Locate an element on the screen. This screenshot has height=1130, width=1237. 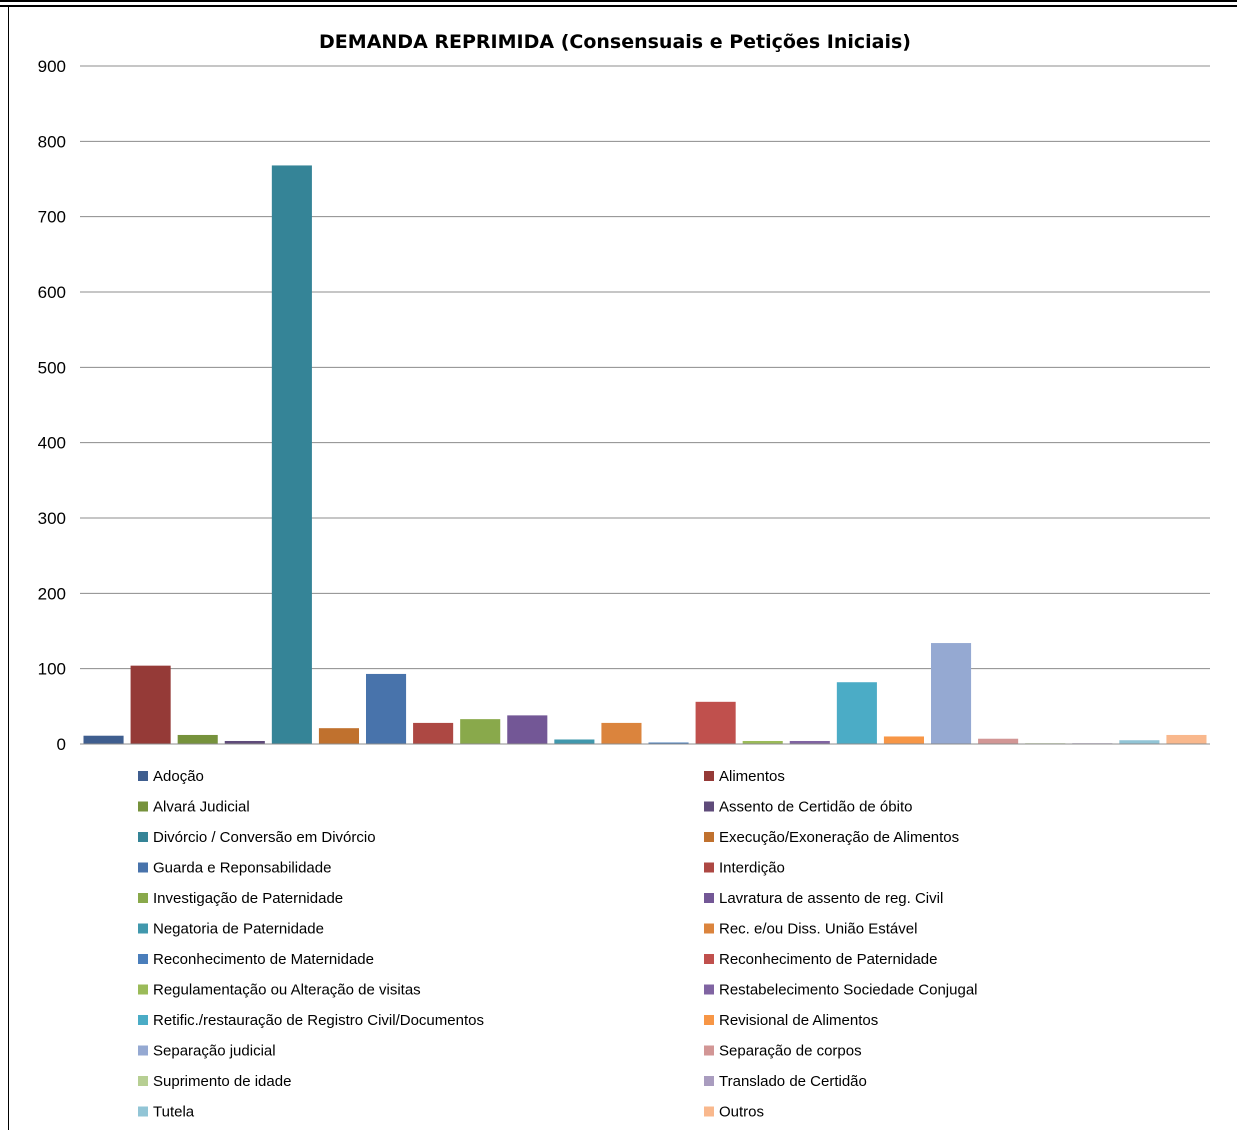
legend-label-execucao-exoneracao-de-alimentos: Execução/Exoneração de Alimentos is located at coordinates (839, 837).